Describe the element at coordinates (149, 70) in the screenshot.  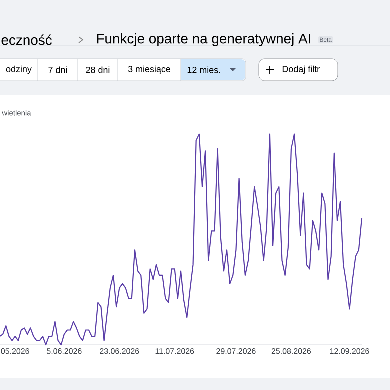
I see `text: 3 miesiące` at that location.